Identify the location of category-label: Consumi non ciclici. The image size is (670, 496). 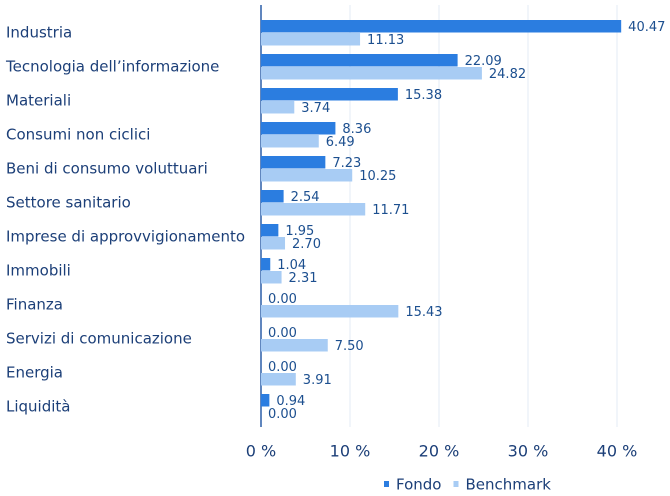
(78, 135).